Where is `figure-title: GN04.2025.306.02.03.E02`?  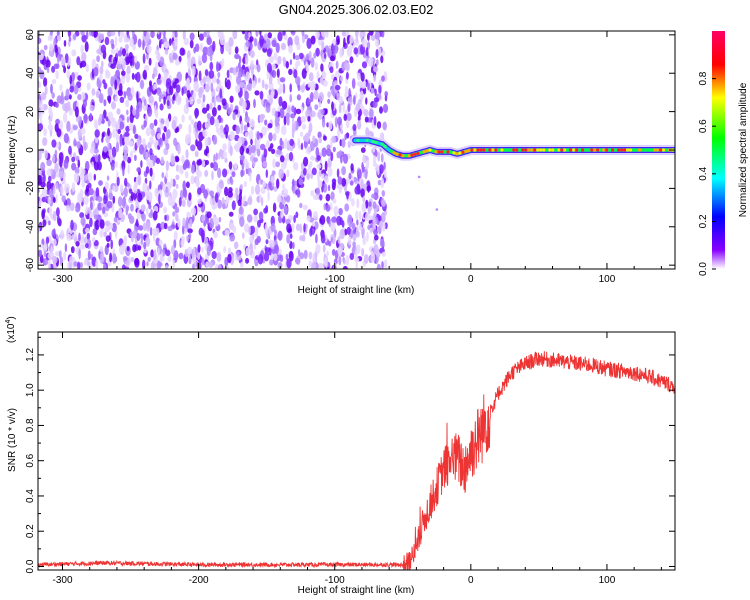 figure-title: GN04.2025.306.02.03.E02 is located at coordinates (356, 9).